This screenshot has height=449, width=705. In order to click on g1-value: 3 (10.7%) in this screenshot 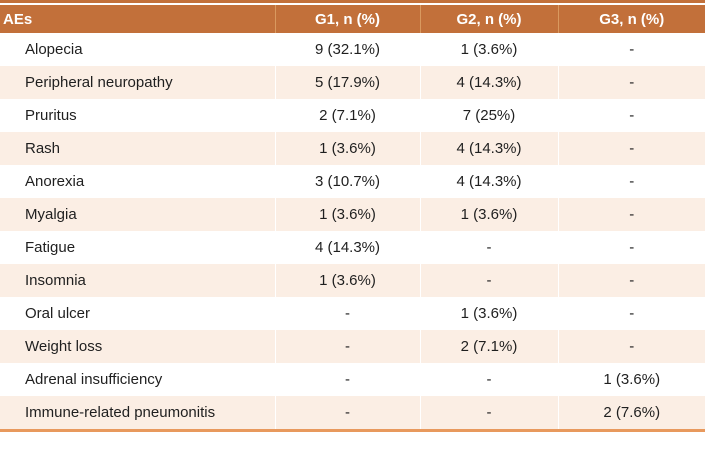, I will do `click(347, 181)`.